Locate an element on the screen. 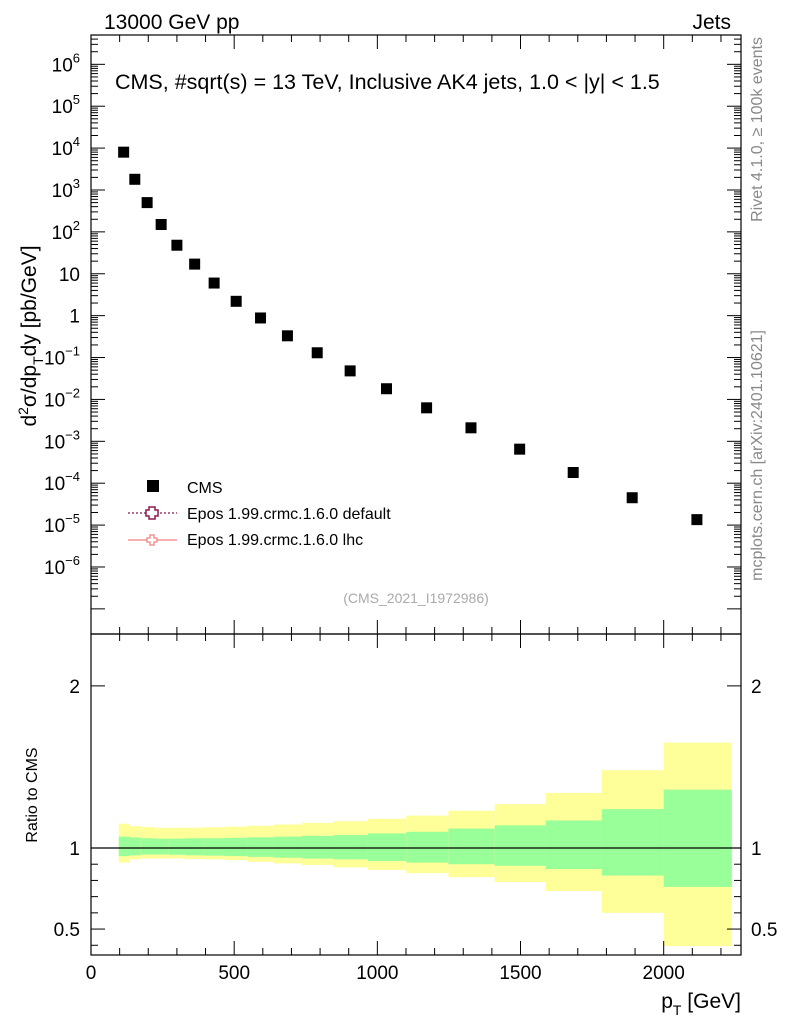 This screenshot has height=1029, width=786. ratio-y-tick-label: 0.5 is located at coordinates (67, 930).